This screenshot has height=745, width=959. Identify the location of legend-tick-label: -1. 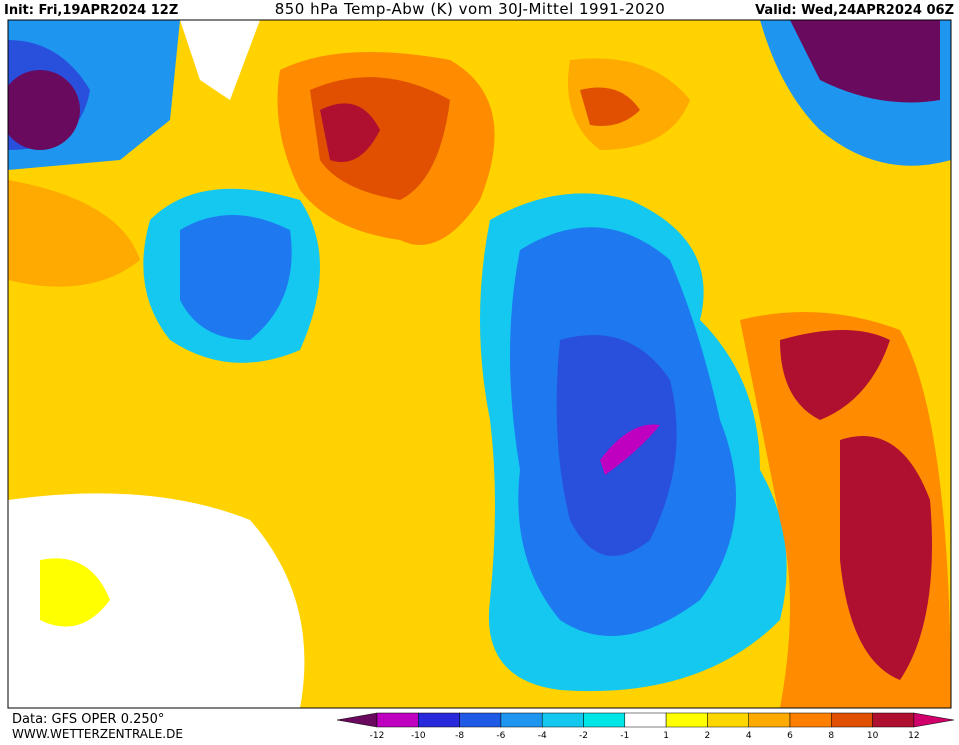
(624, 736).